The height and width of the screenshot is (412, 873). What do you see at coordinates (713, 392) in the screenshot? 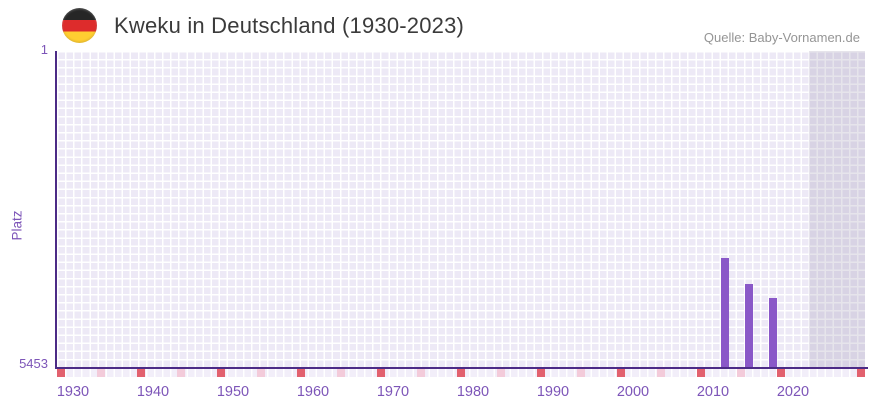
I see `x-axis-label-2010: 2010` at bounding box center [713, 392].